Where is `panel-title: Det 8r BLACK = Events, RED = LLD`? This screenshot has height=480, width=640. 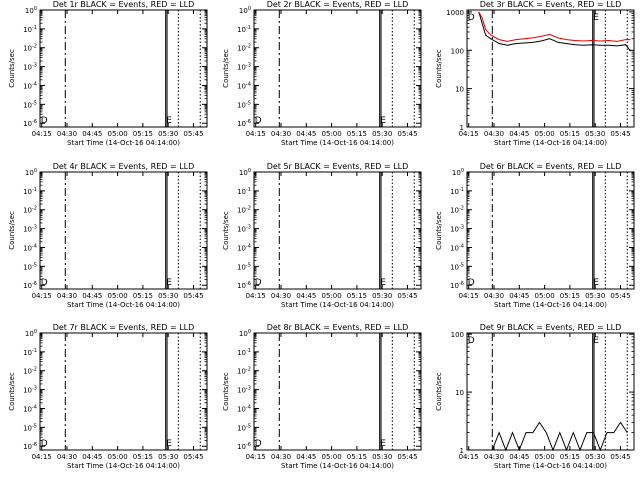 panel-title: Det 8r BLACK = Events, RED = LLD is located at coordinates (338, 327).